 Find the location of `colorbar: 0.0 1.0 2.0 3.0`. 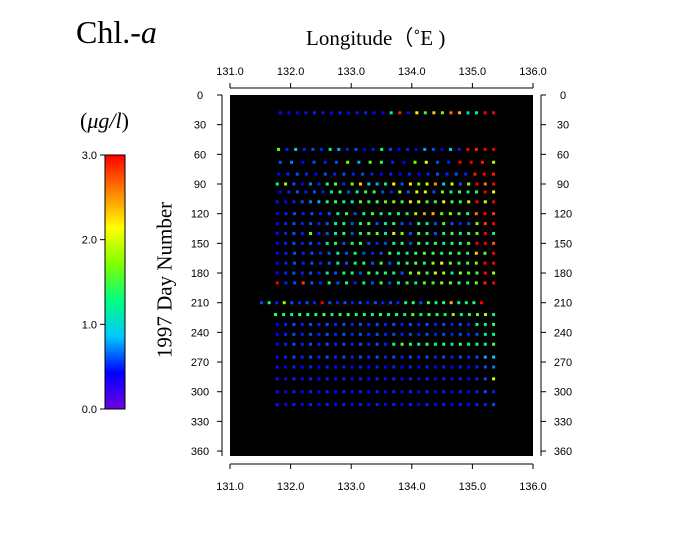

colorbar: 0.0 1.0 2.0 3.0 is located at coordinates (104, 283).